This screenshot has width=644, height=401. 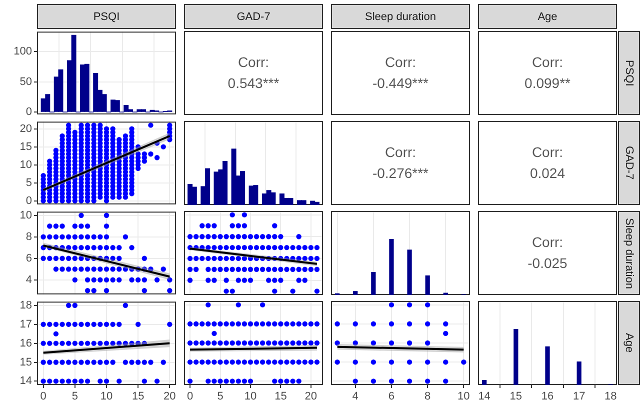 I want to click on x-tick-label: 16, so click(x=547, y=395).